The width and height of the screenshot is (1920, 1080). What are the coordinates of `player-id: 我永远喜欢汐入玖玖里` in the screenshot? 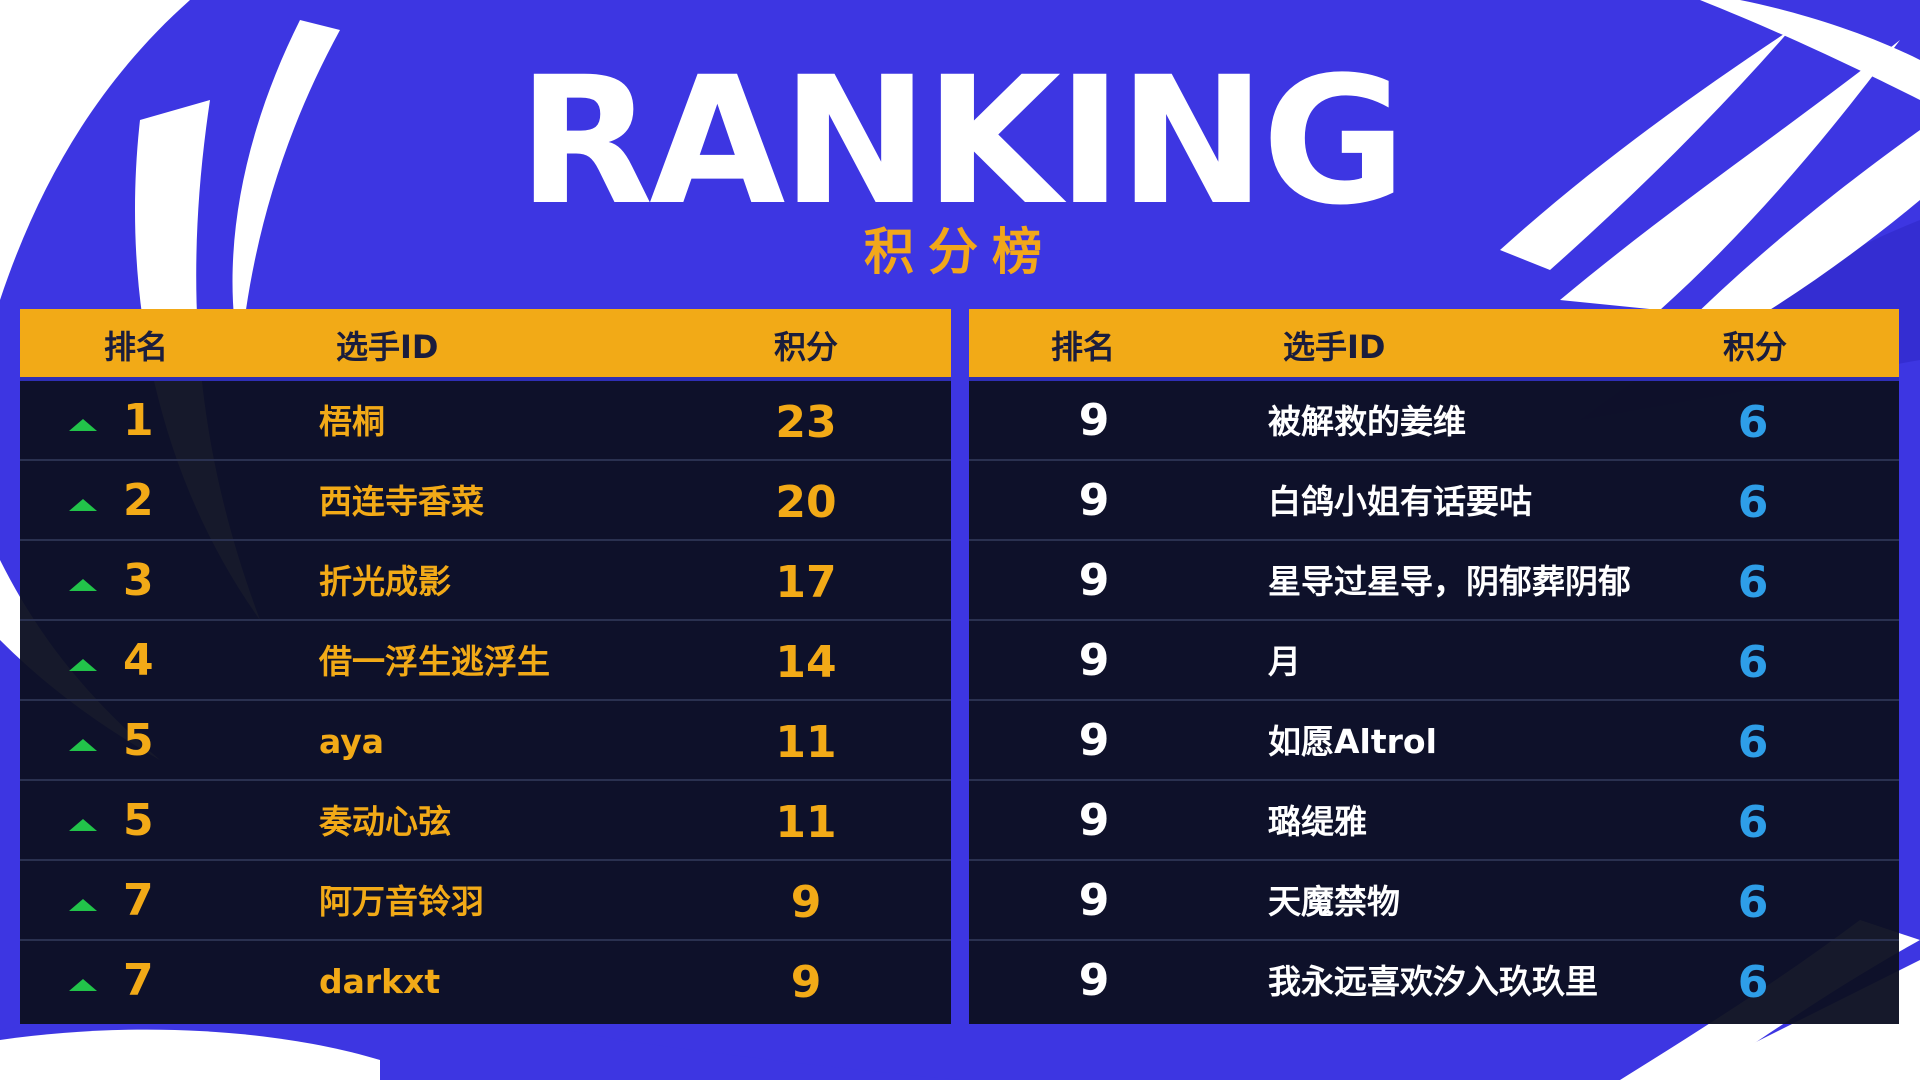 It's located at (1433, 981).